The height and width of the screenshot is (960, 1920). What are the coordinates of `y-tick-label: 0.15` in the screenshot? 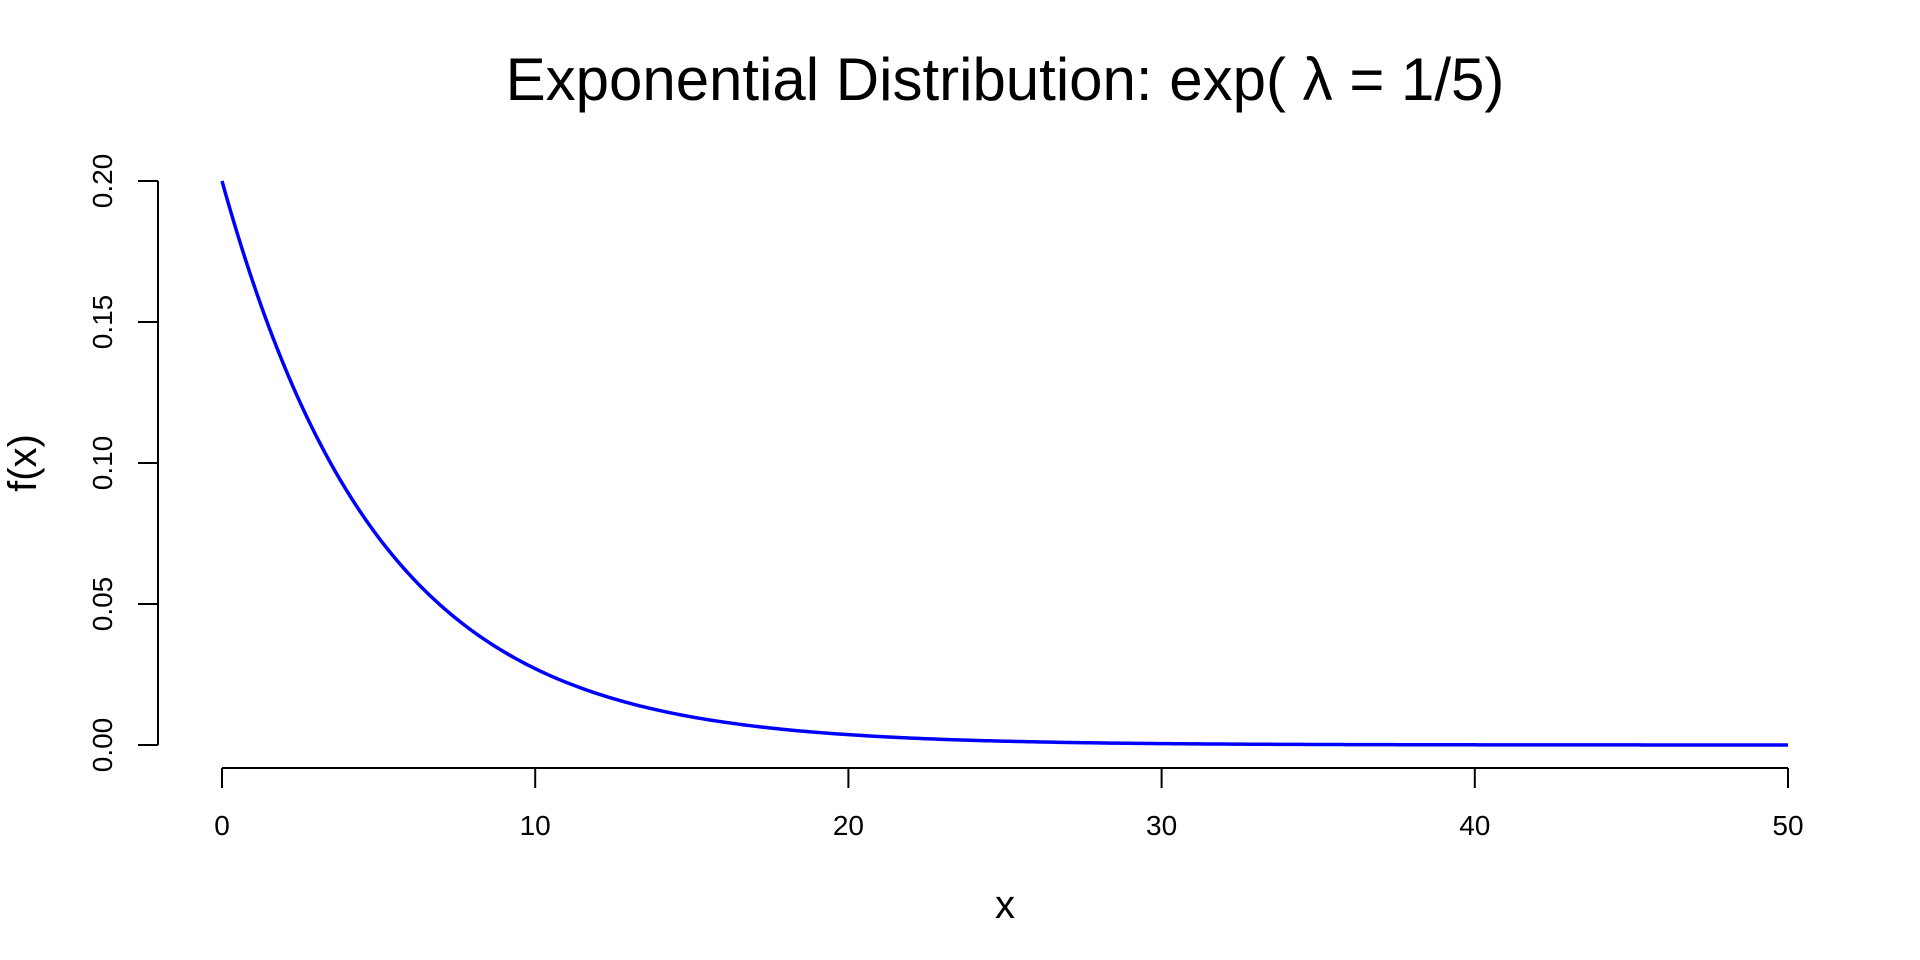 It's located at (102, 322).